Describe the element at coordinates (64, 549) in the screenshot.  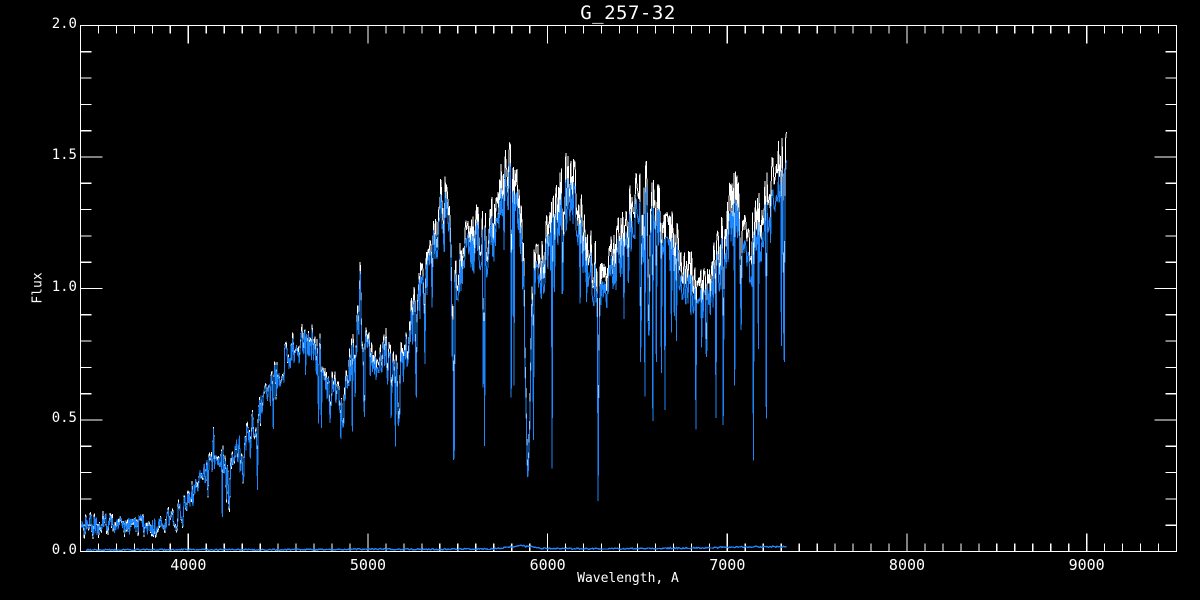
I see `y-tick-label: 0.0` at that location.